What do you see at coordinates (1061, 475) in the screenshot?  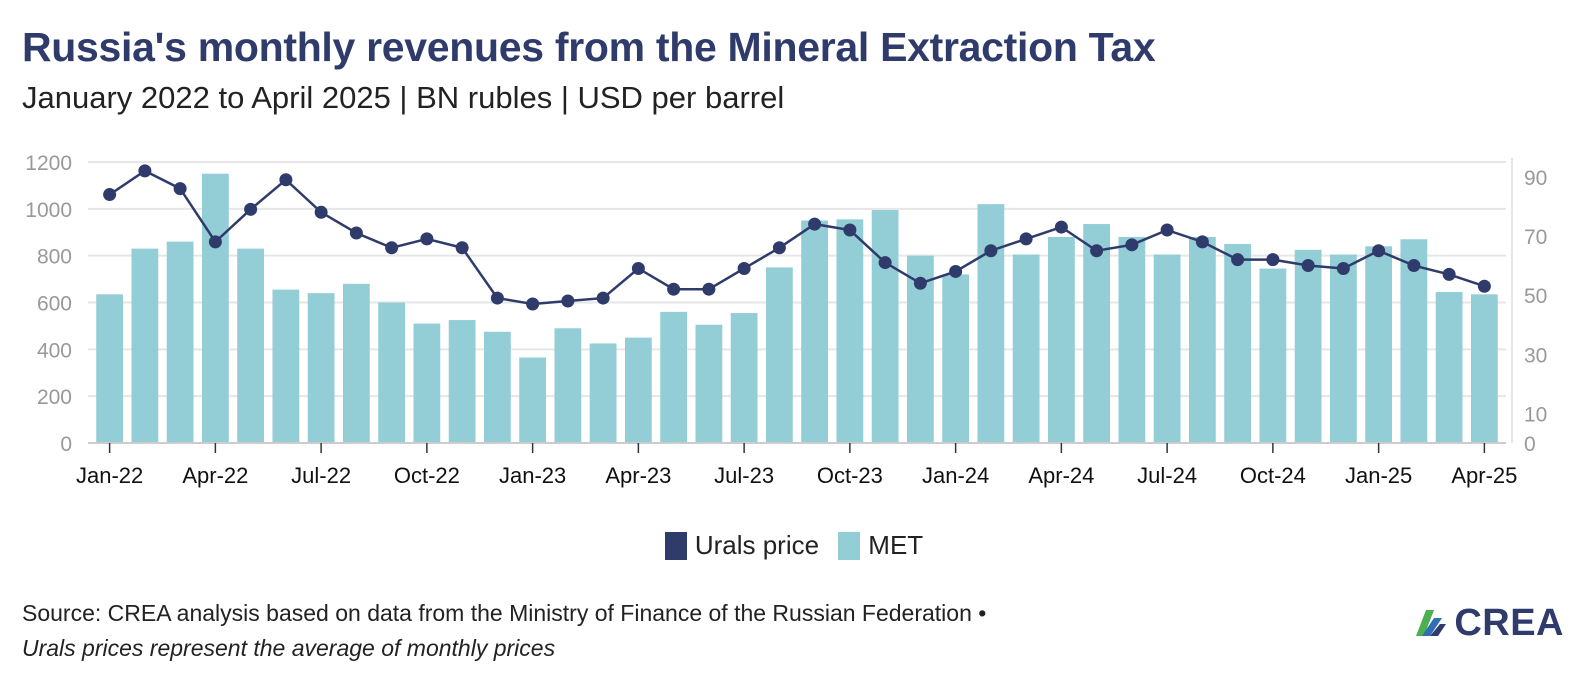 I see `x-tick-label: Apr-24` at bounding box center [1061, 475].